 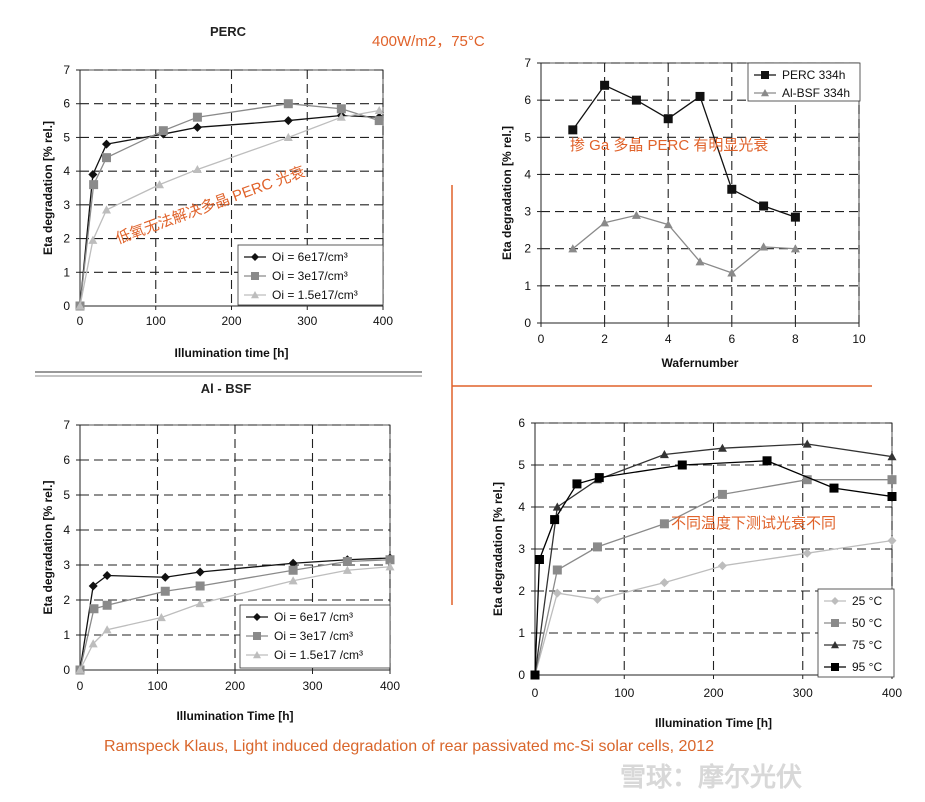 I want to click on legend-label: 25 °C, so click(x=867, y=601).